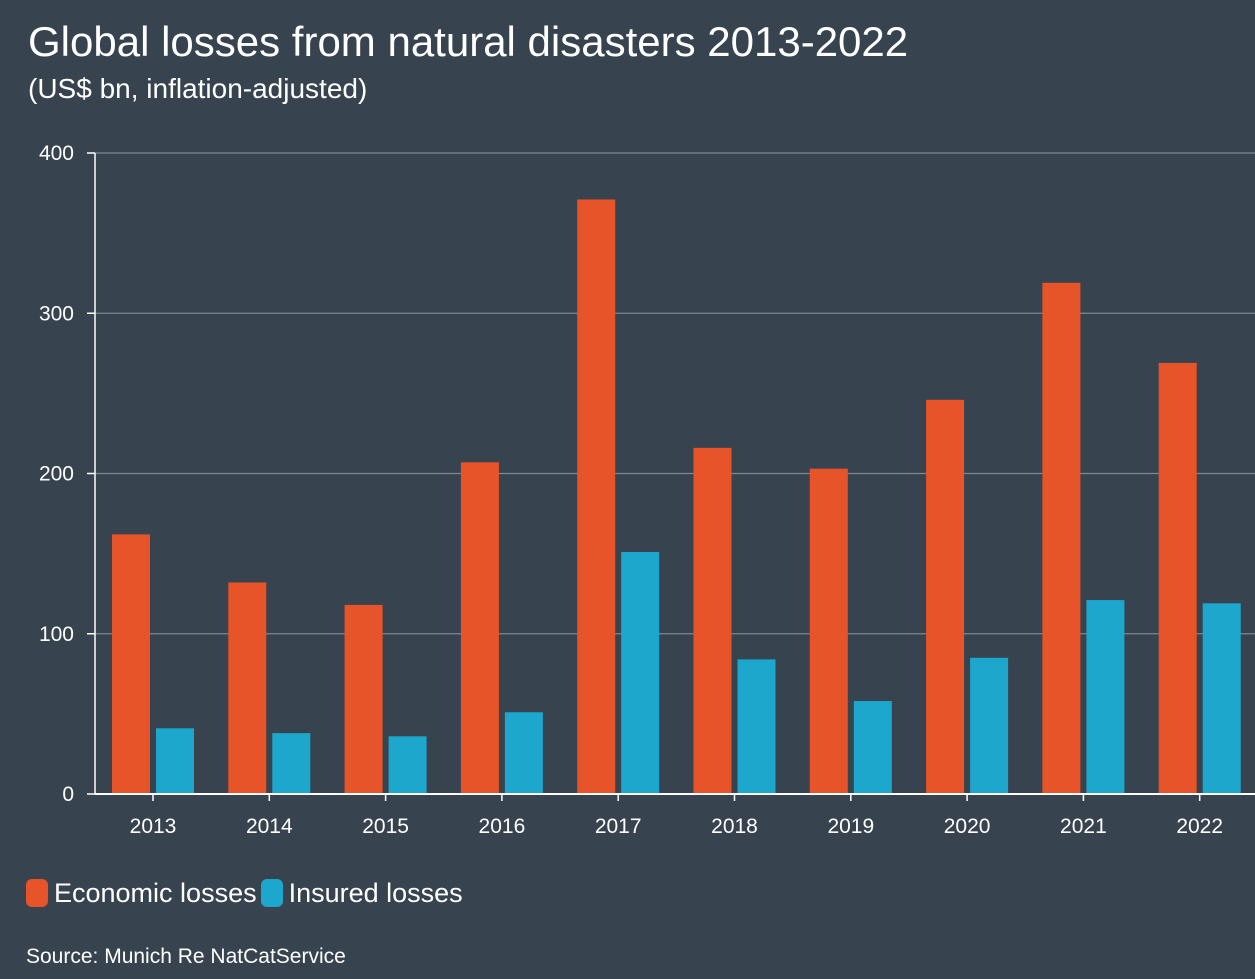 This screenshot has width=1255, height=979. Describe the element at coordinates (198, 88) in the screenshot. I see `chart-subtitle: (US$ bn, inflation-adjusted)` at that location.